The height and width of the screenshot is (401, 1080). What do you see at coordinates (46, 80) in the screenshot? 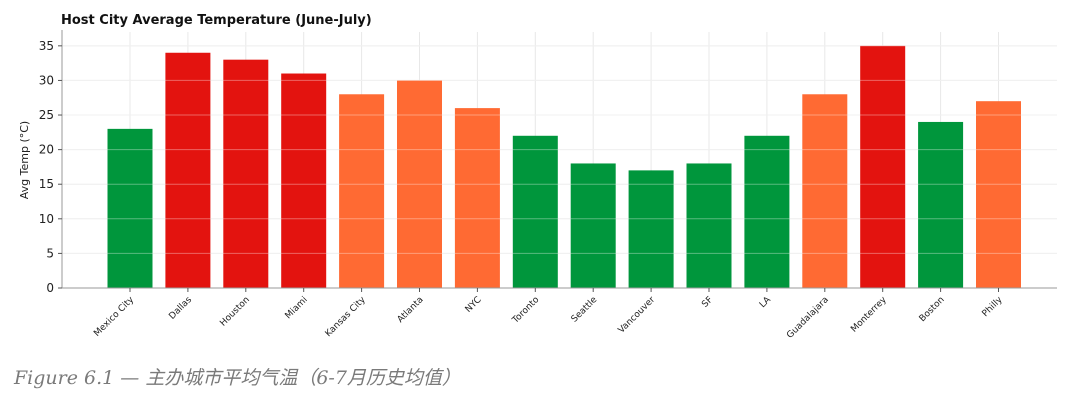
I see `y-tick-label: 30` at bounding box center [46, 80].